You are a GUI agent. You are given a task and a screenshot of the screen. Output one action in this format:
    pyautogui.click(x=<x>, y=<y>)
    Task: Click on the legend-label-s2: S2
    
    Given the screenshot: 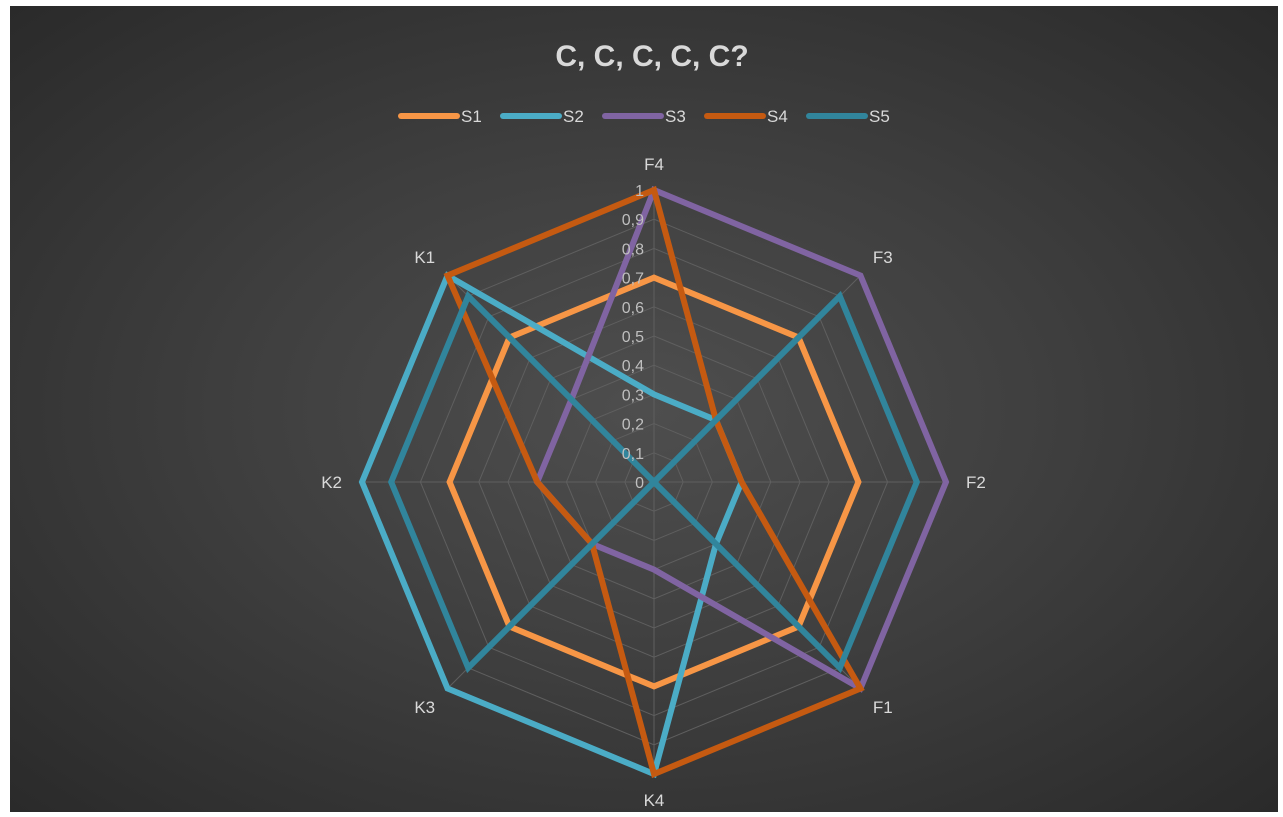 What is the action you would take?
    pyautogui.click(x=573, y=116)
    